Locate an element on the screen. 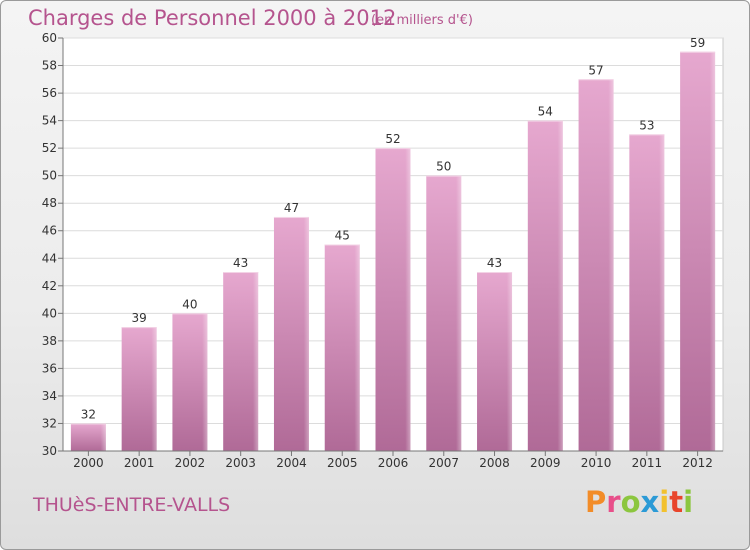 The width and height of the screenshot is (750, 550). x-tick-label: 2011 is located at coordinates (647, 463).